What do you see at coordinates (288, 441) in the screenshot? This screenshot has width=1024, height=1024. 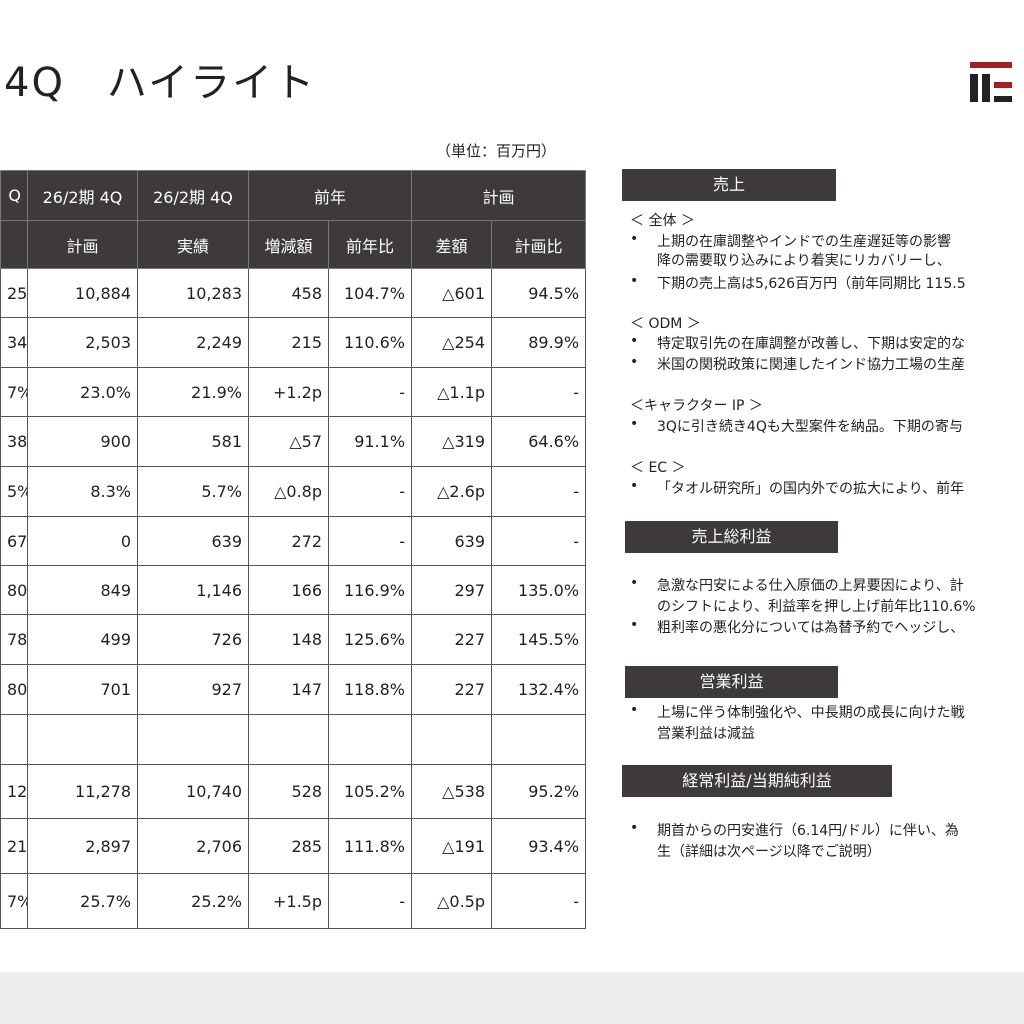 I see `table-cell: △57` at bounding box center [288, 441].